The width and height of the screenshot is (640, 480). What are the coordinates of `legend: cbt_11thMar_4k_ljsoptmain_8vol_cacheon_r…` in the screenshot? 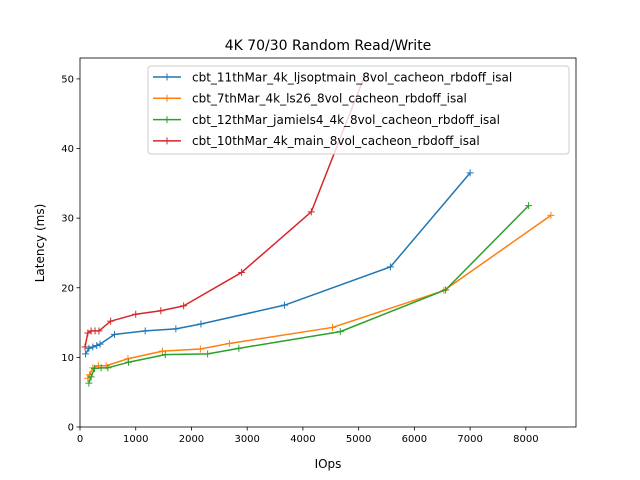 It's located at (358, 110).